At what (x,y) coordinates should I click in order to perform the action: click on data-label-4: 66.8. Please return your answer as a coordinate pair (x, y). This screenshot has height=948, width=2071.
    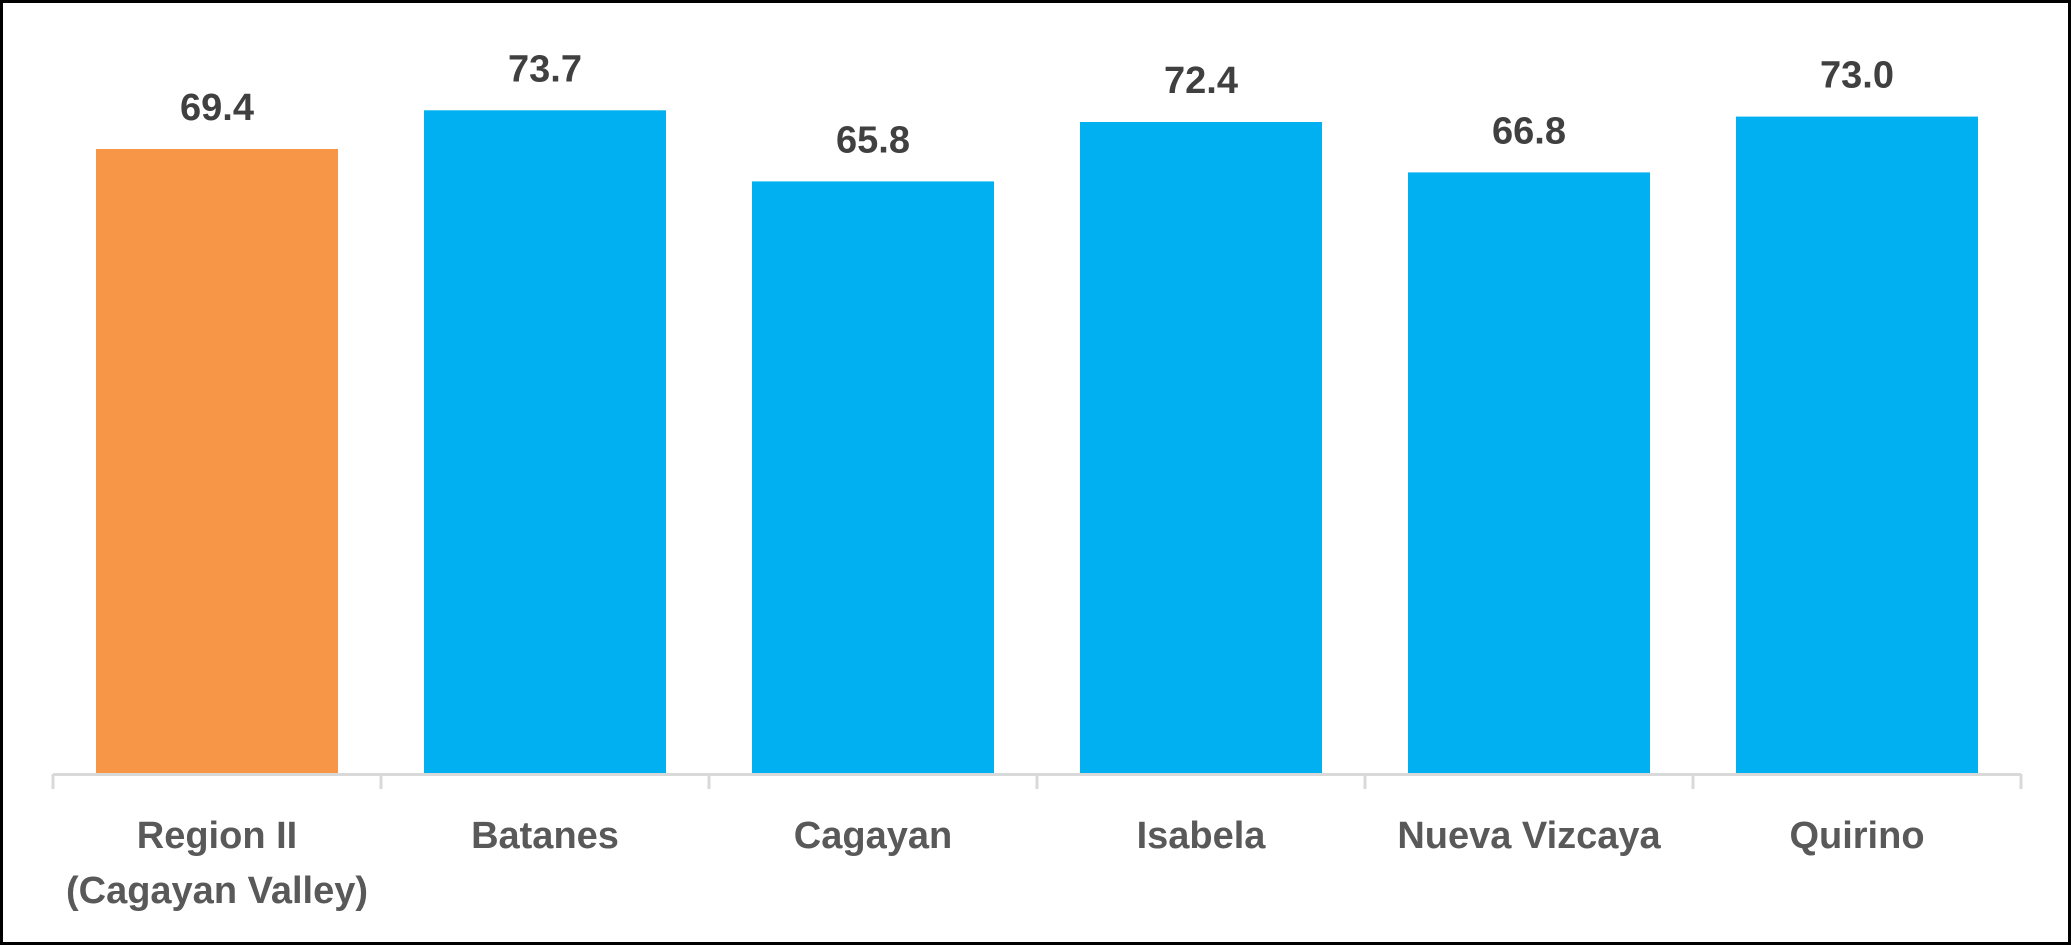
    Looking at the image, I should click on (1529, 131).